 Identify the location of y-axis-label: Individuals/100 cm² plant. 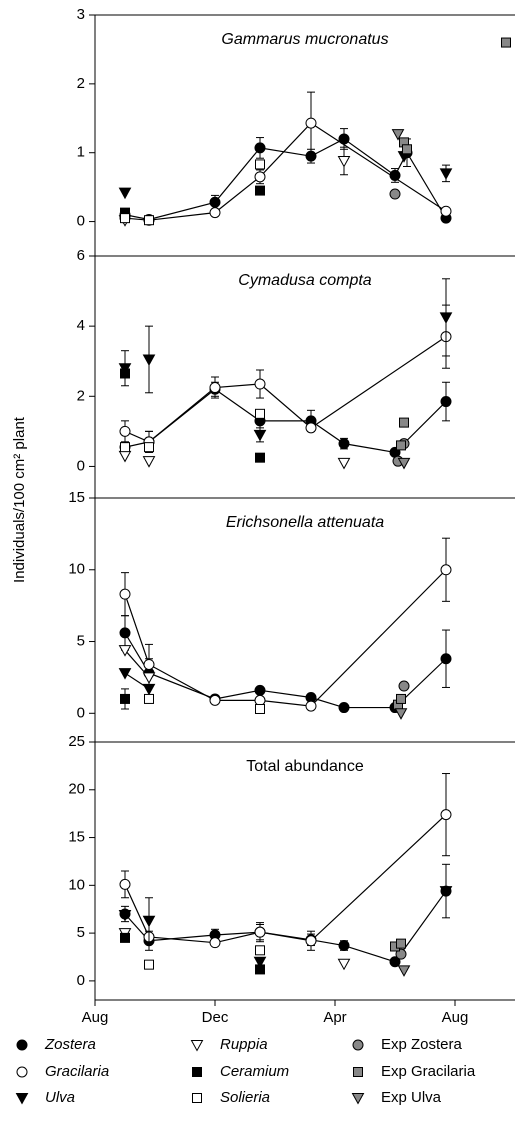
(19, 499).